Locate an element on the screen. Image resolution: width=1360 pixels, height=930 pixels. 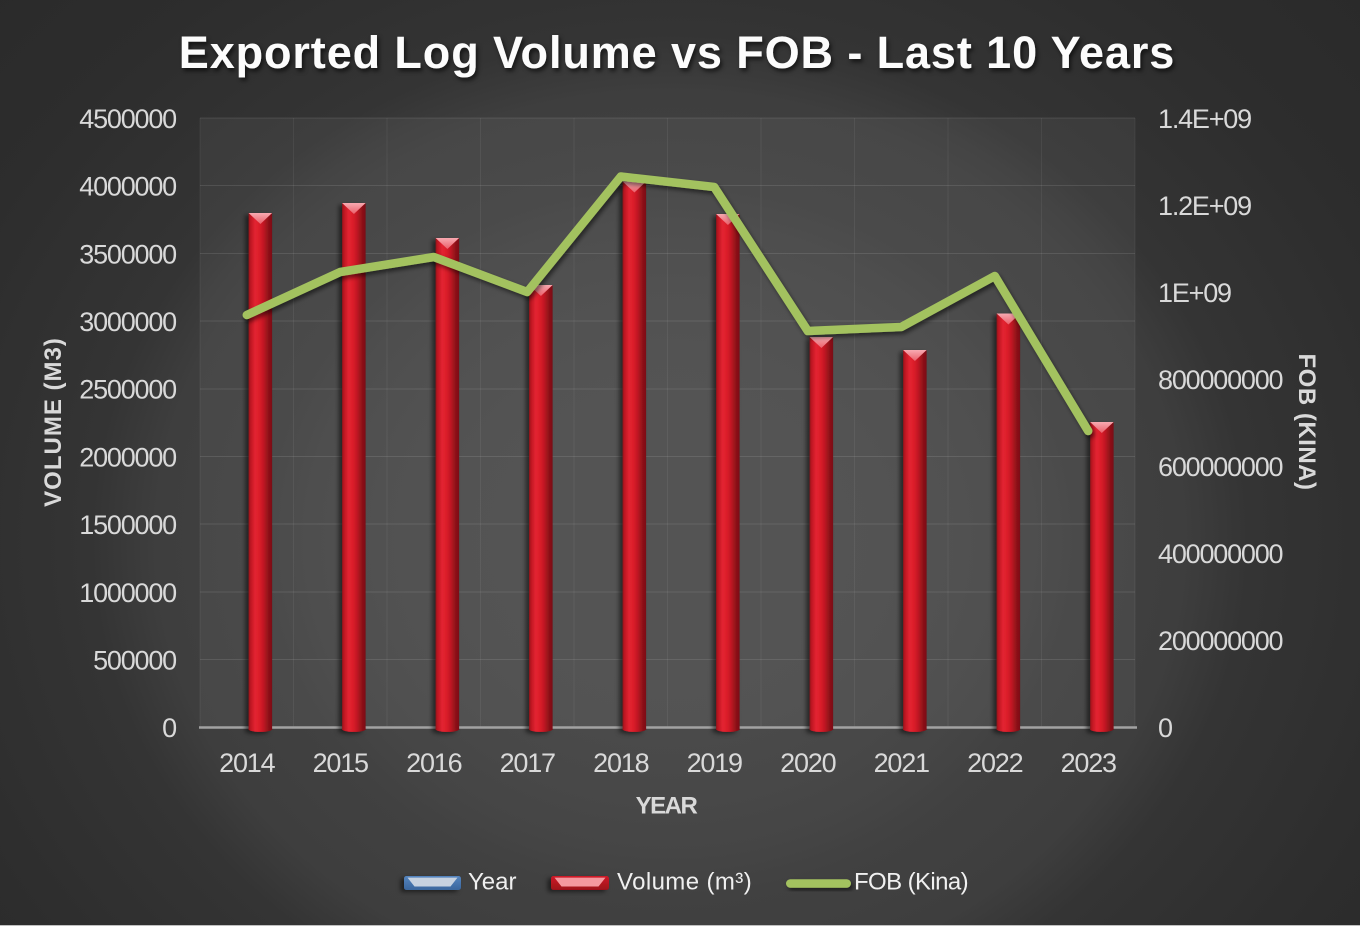
svg-text: 2500000 is located at coordinates (127, 390).